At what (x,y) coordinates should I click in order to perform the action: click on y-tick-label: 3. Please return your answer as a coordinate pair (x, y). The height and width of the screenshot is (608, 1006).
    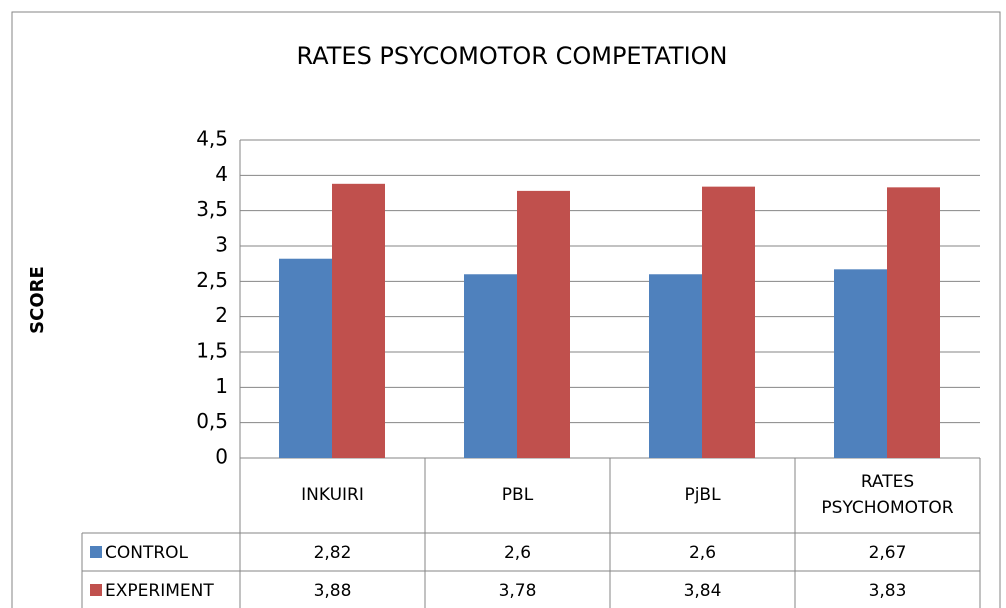
    Looking at the image, I should click on (221, 245).